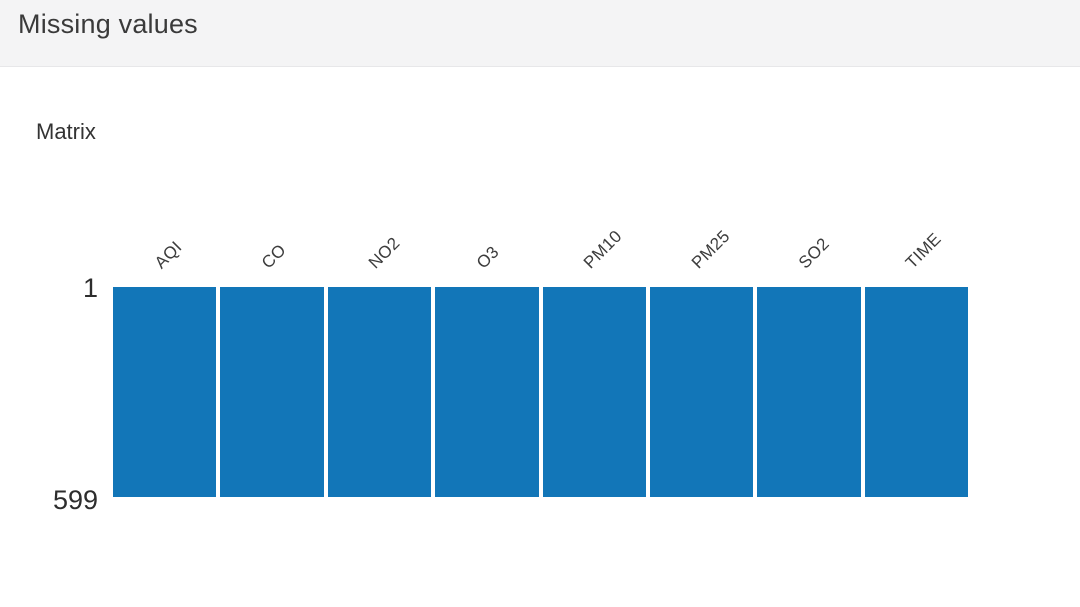 The width and height of the screenshot is (1080, 607). Describe the element at coordinates (273, 256) in the screenshot. I see `column-label-co: CO` at that location.